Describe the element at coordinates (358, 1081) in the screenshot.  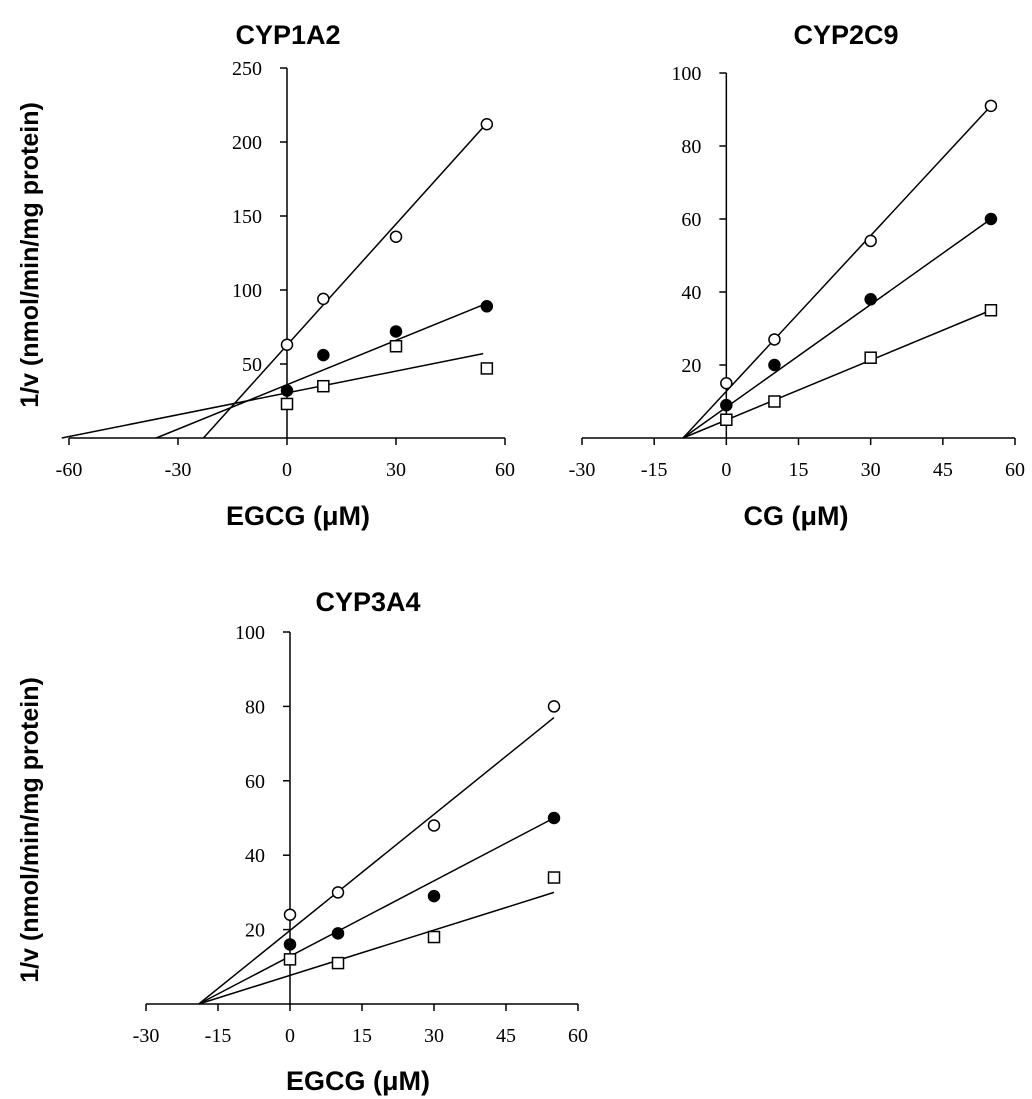
I see `x-axis-label: EGCG (μM)` at that location.